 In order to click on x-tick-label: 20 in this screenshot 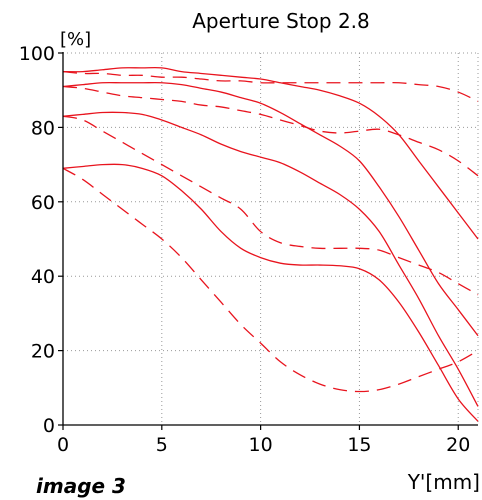, I will do `click(458, 445)`.